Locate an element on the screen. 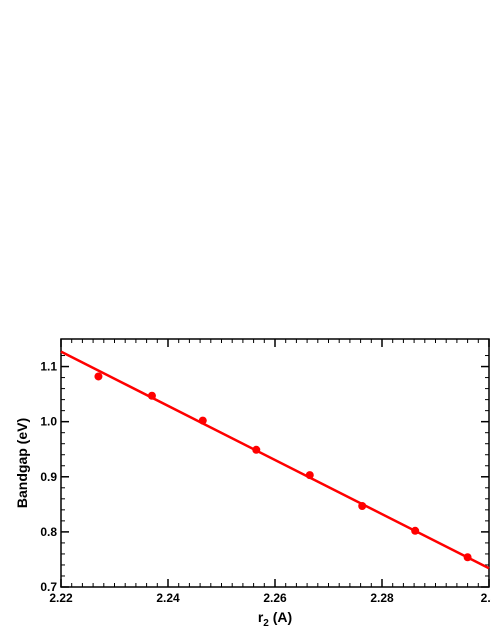 Image resolution: width=491 pixels, height=640 pixels. y-tick-label: 1.0 is located at coordinates (48, 422).